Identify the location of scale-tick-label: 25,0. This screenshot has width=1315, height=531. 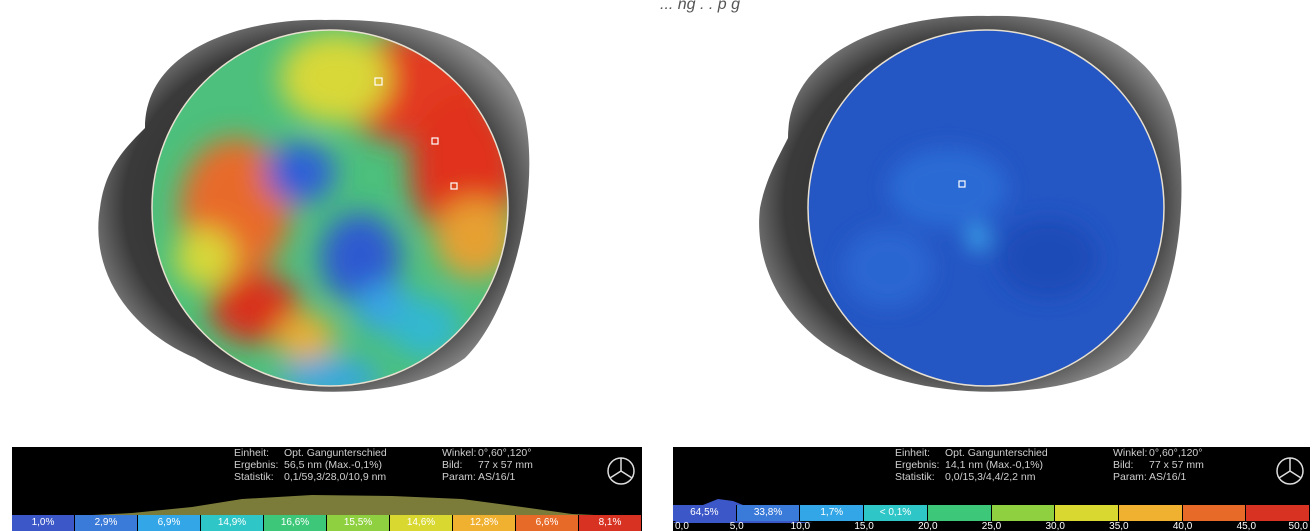
(991, 526).